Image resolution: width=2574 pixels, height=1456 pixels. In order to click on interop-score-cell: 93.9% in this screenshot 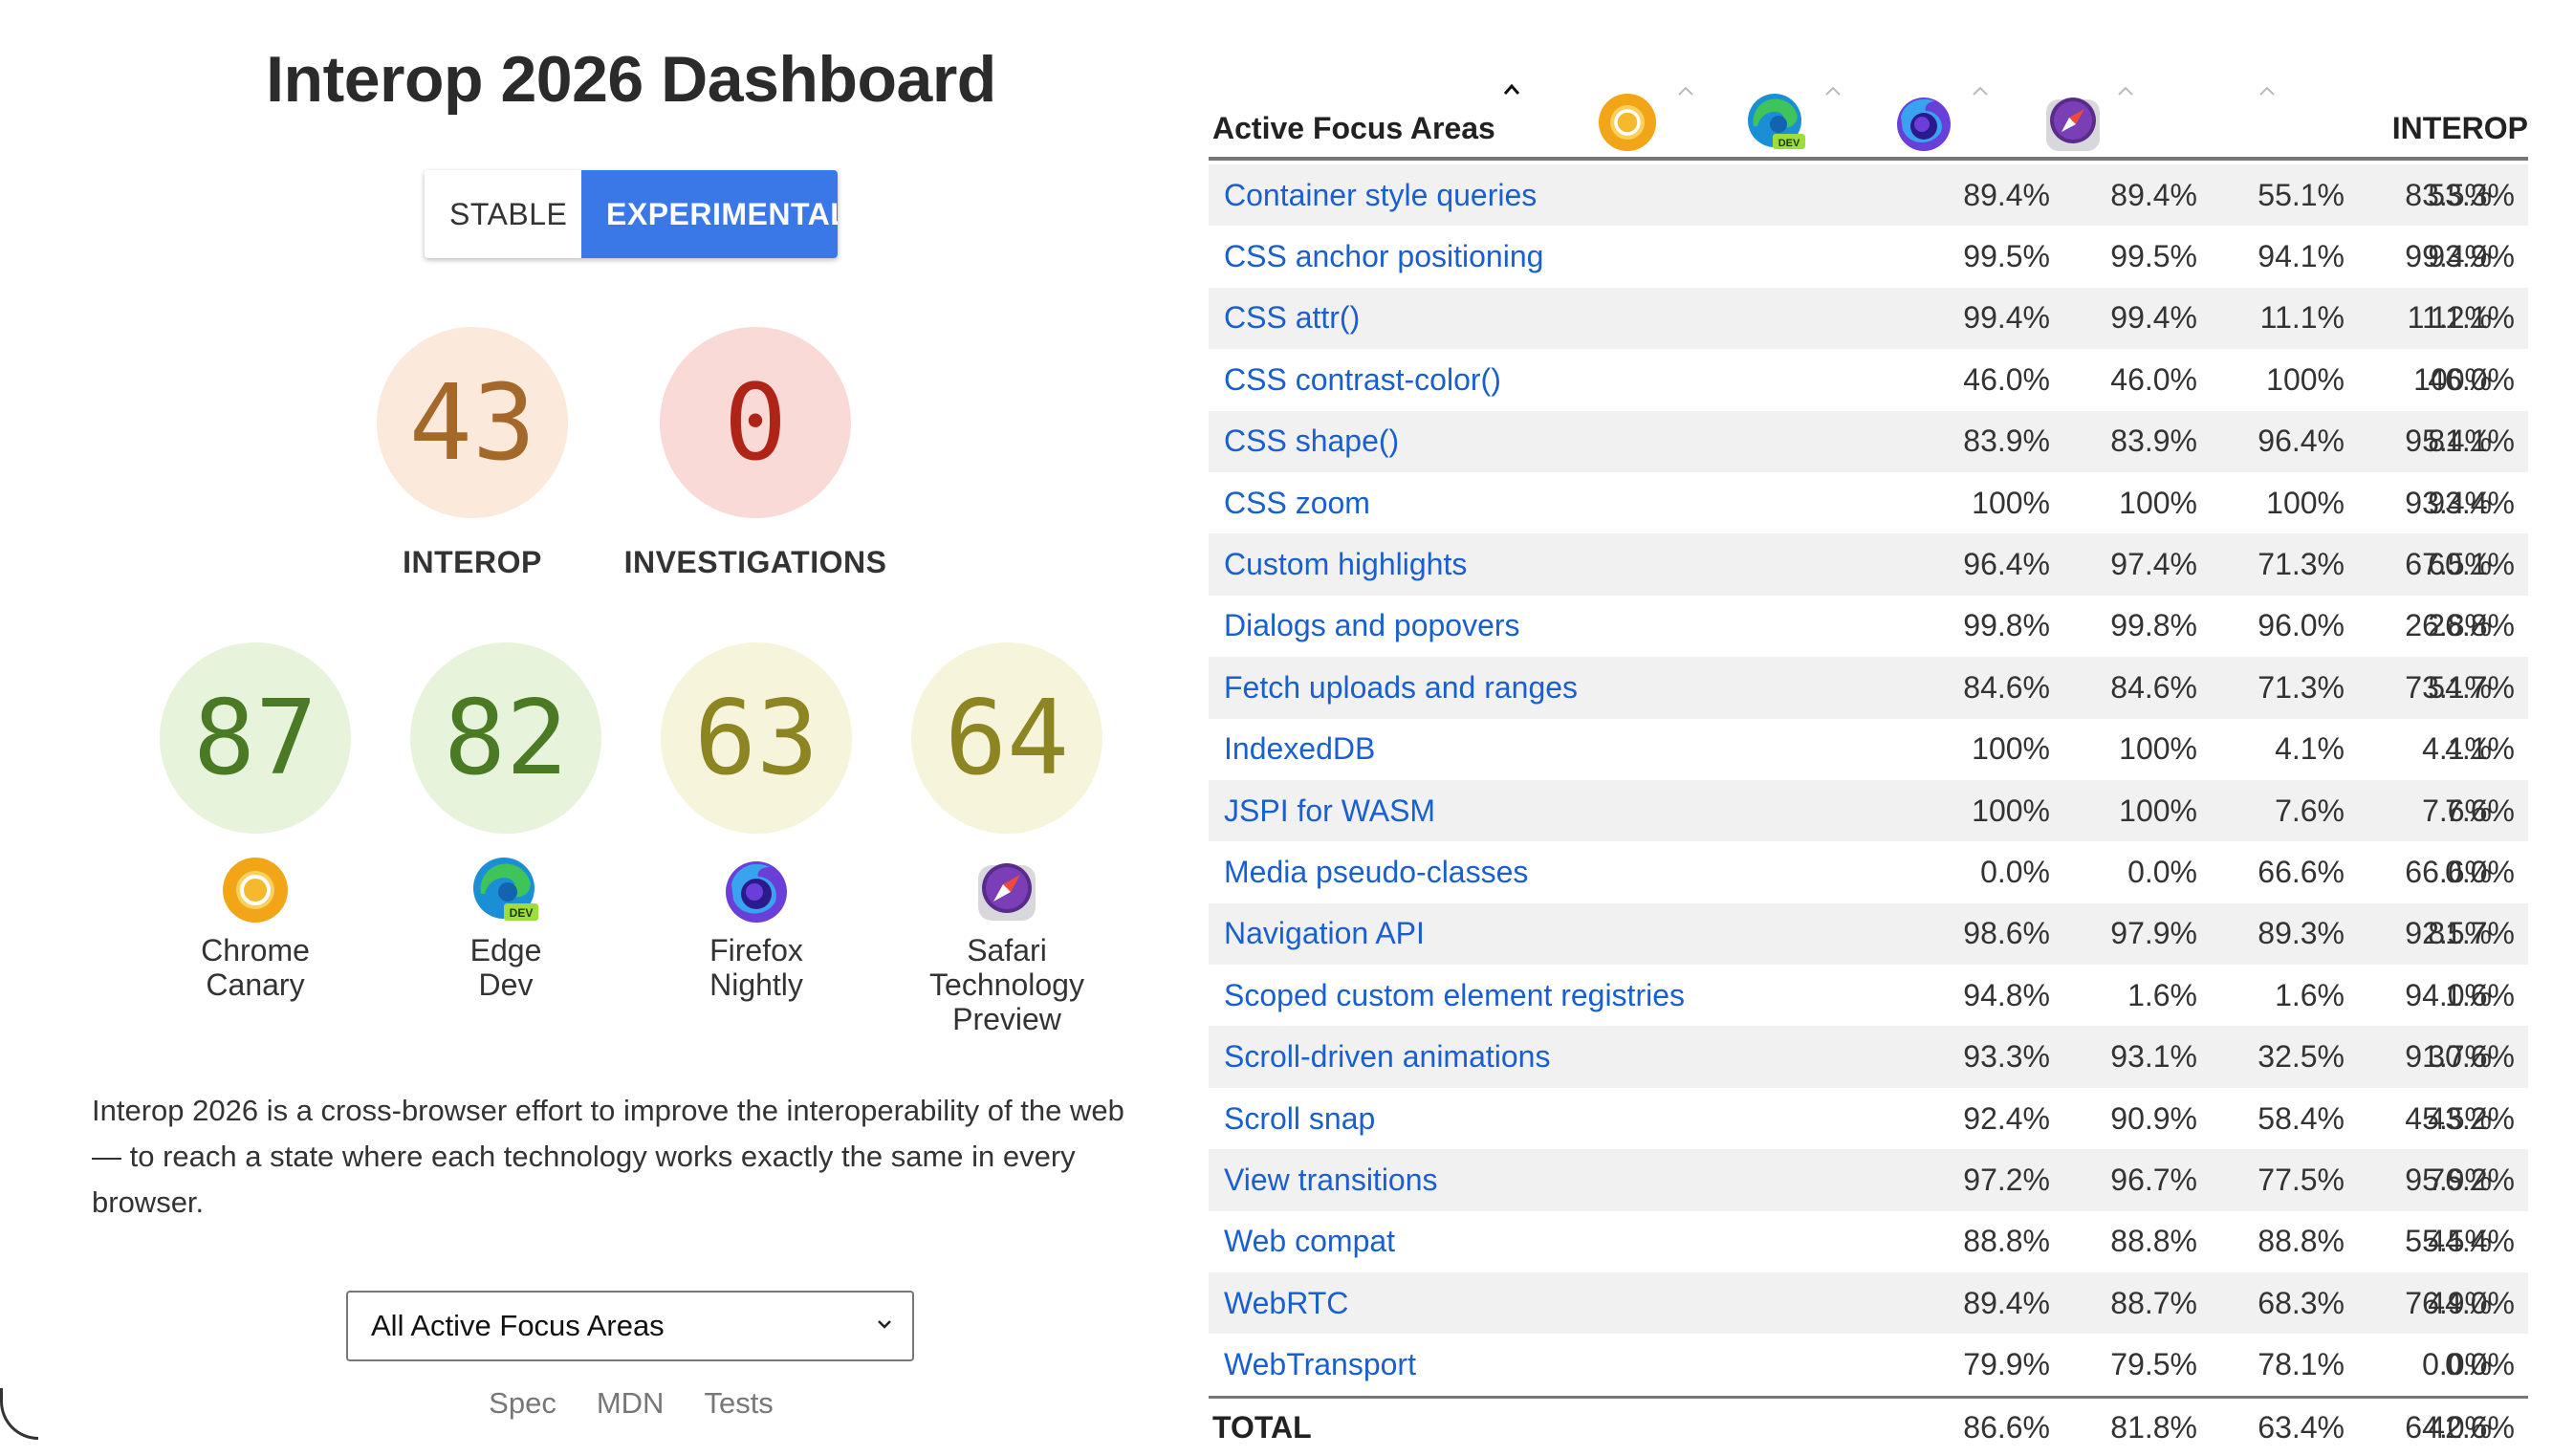, I will do `click(2471, 256)`.